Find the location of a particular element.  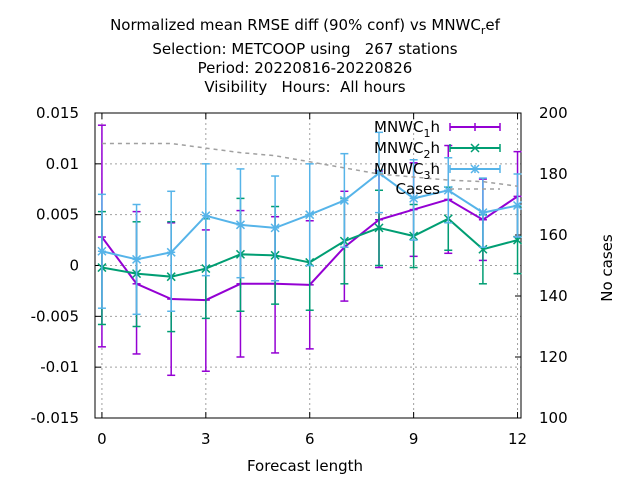

y2-axis-label: No cases is located at coordinates (607, 268).